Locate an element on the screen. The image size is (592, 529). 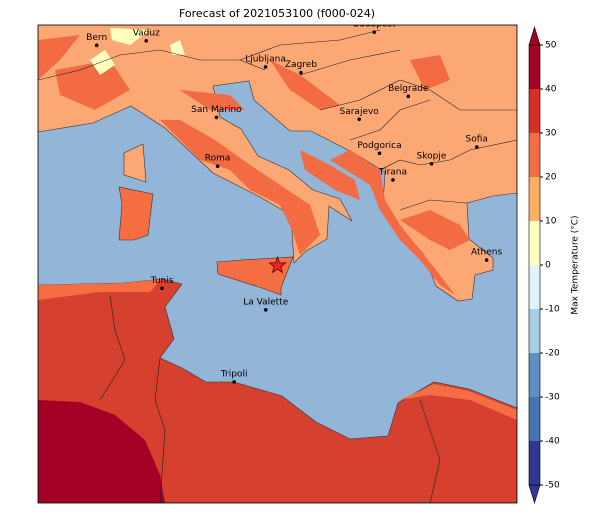
city-label: Zagreb is located at coordinates (301, 65).